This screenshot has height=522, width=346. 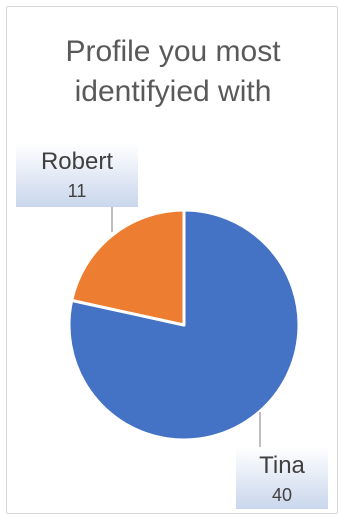 I want to click on data-label-box-tina, so click(x=282, y=478).